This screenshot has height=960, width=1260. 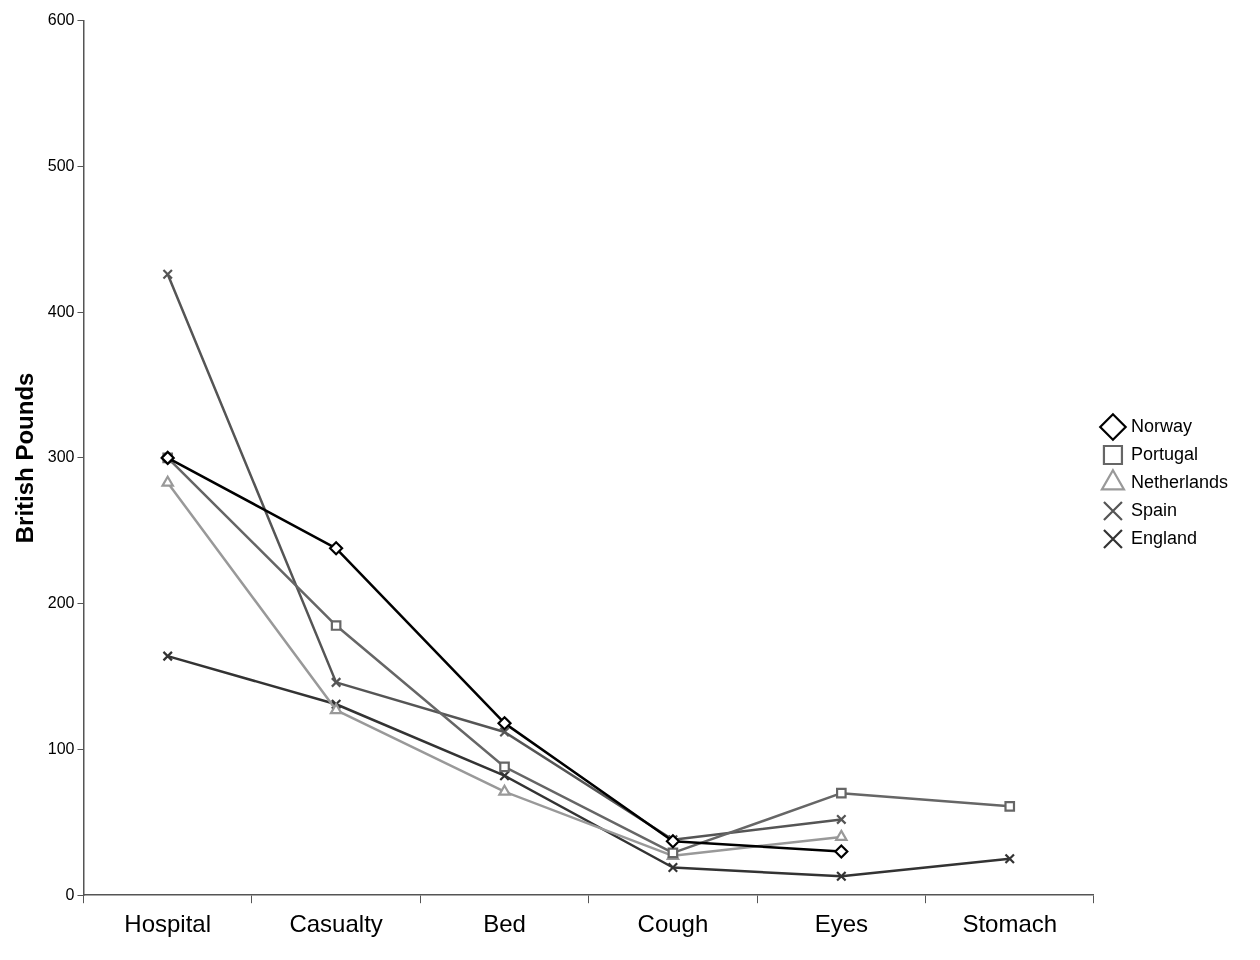 What do you see at coordinates (61, 311) in the screenshot?
I see `y-tick-label: 400` at bounding box center [61, 311].